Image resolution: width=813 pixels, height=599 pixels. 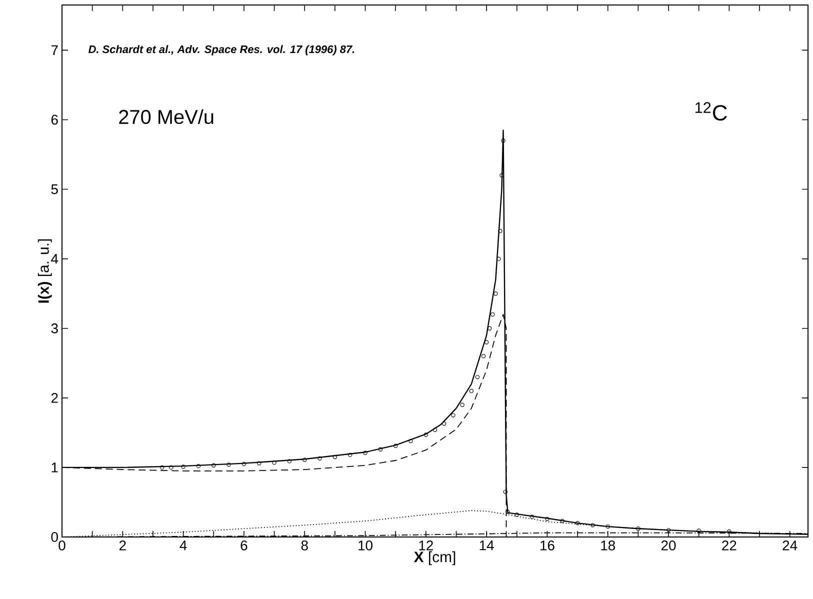 What do you see at coordinates (54, 328) in the screenshot?
I see `y-tick-label: 3` at bounding box center [54, 328].